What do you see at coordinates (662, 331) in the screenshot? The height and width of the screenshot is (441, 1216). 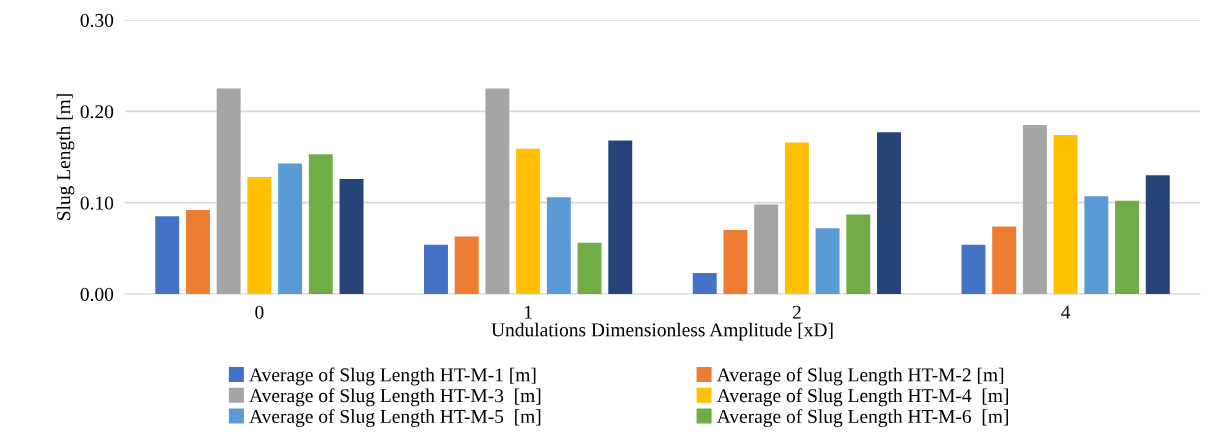 I see `x-axis-title: Undulations Dimensionless Amplitude [xD]` at bounding box center [662, 331].